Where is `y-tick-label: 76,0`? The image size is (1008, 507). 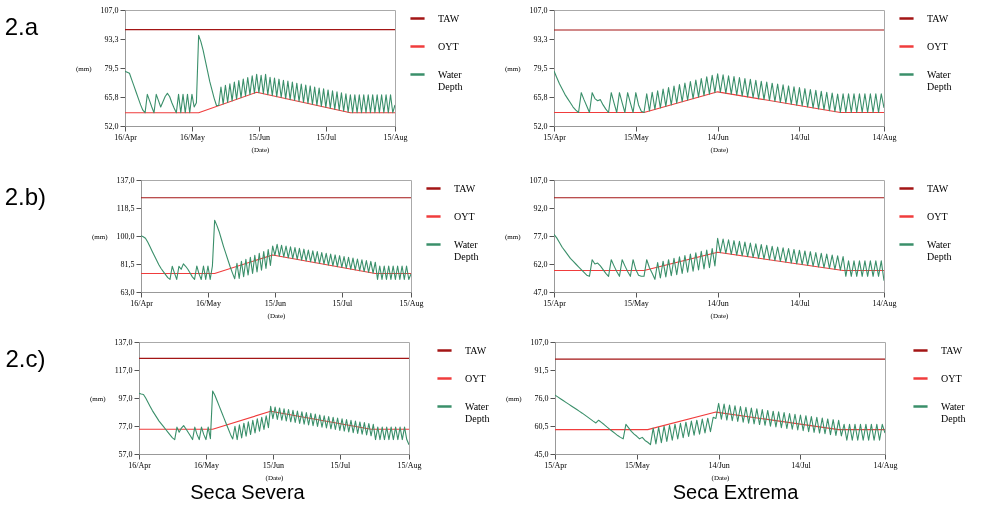 y-tick-label: 76,0 is located at coordinates (541, 398).